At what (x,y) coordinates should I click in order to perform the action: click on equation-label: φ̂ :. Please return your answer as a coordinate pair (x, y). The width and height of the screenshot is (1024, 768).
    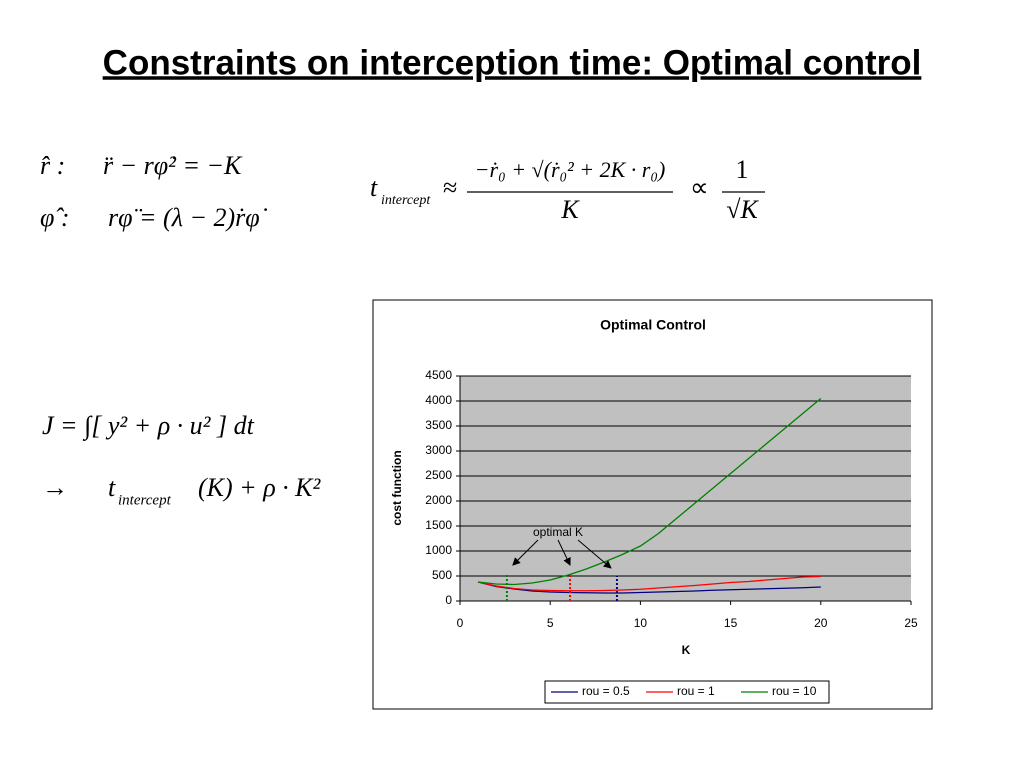
    Looking at the image, I should click on (55, 217).